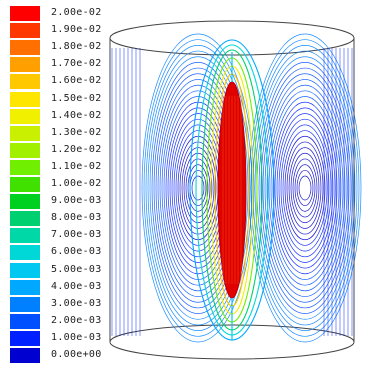 The width and height of the screenshot is (371, 374). Describe the element at coordinates (76, 98) in the screenshot. I see `colorbar-label: 1.50e-02` at that location.